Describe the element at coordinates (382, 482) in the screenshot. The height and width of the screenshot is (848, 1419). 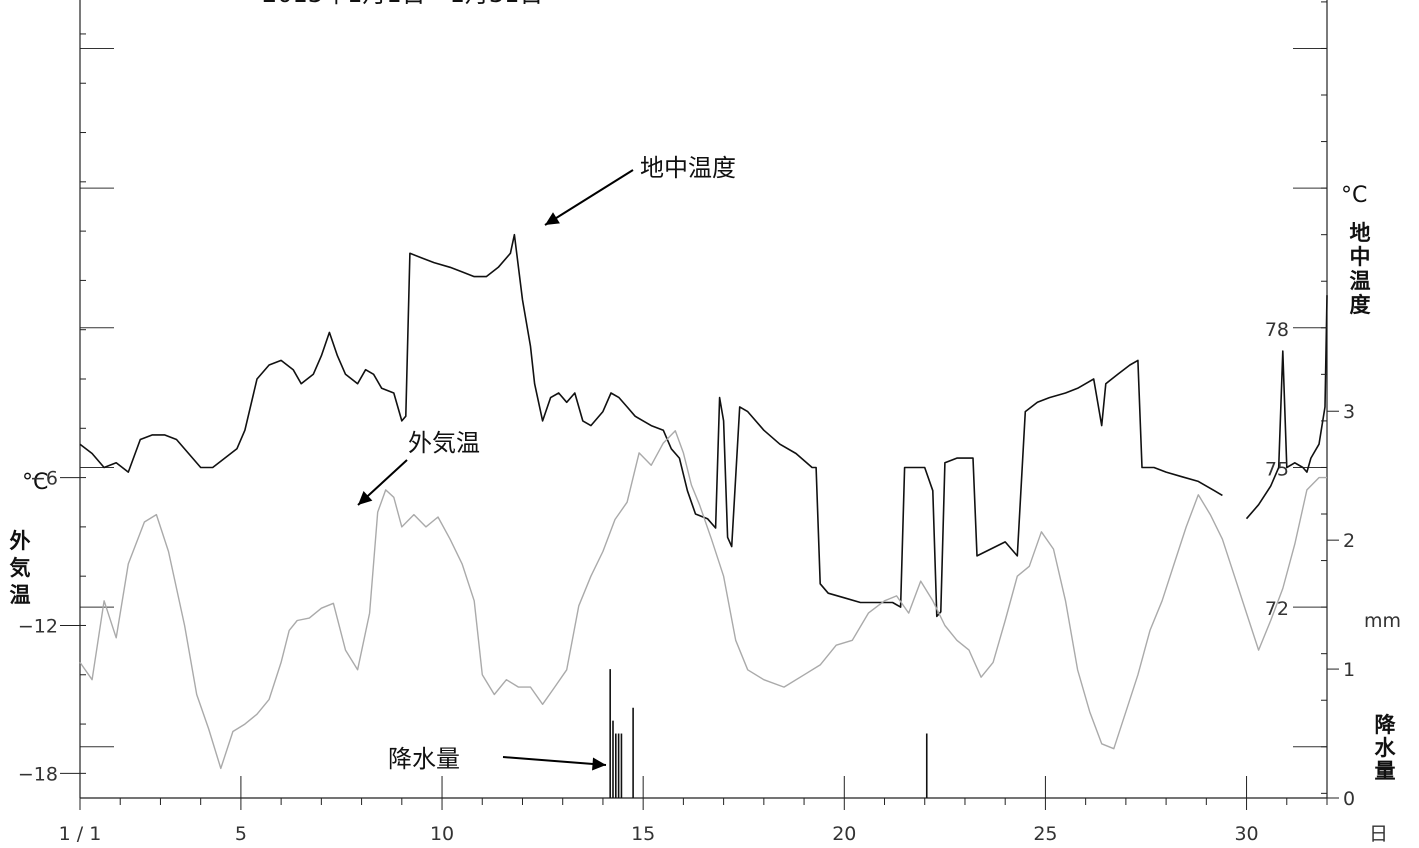
I see `air-temperature-arrow` at that location.